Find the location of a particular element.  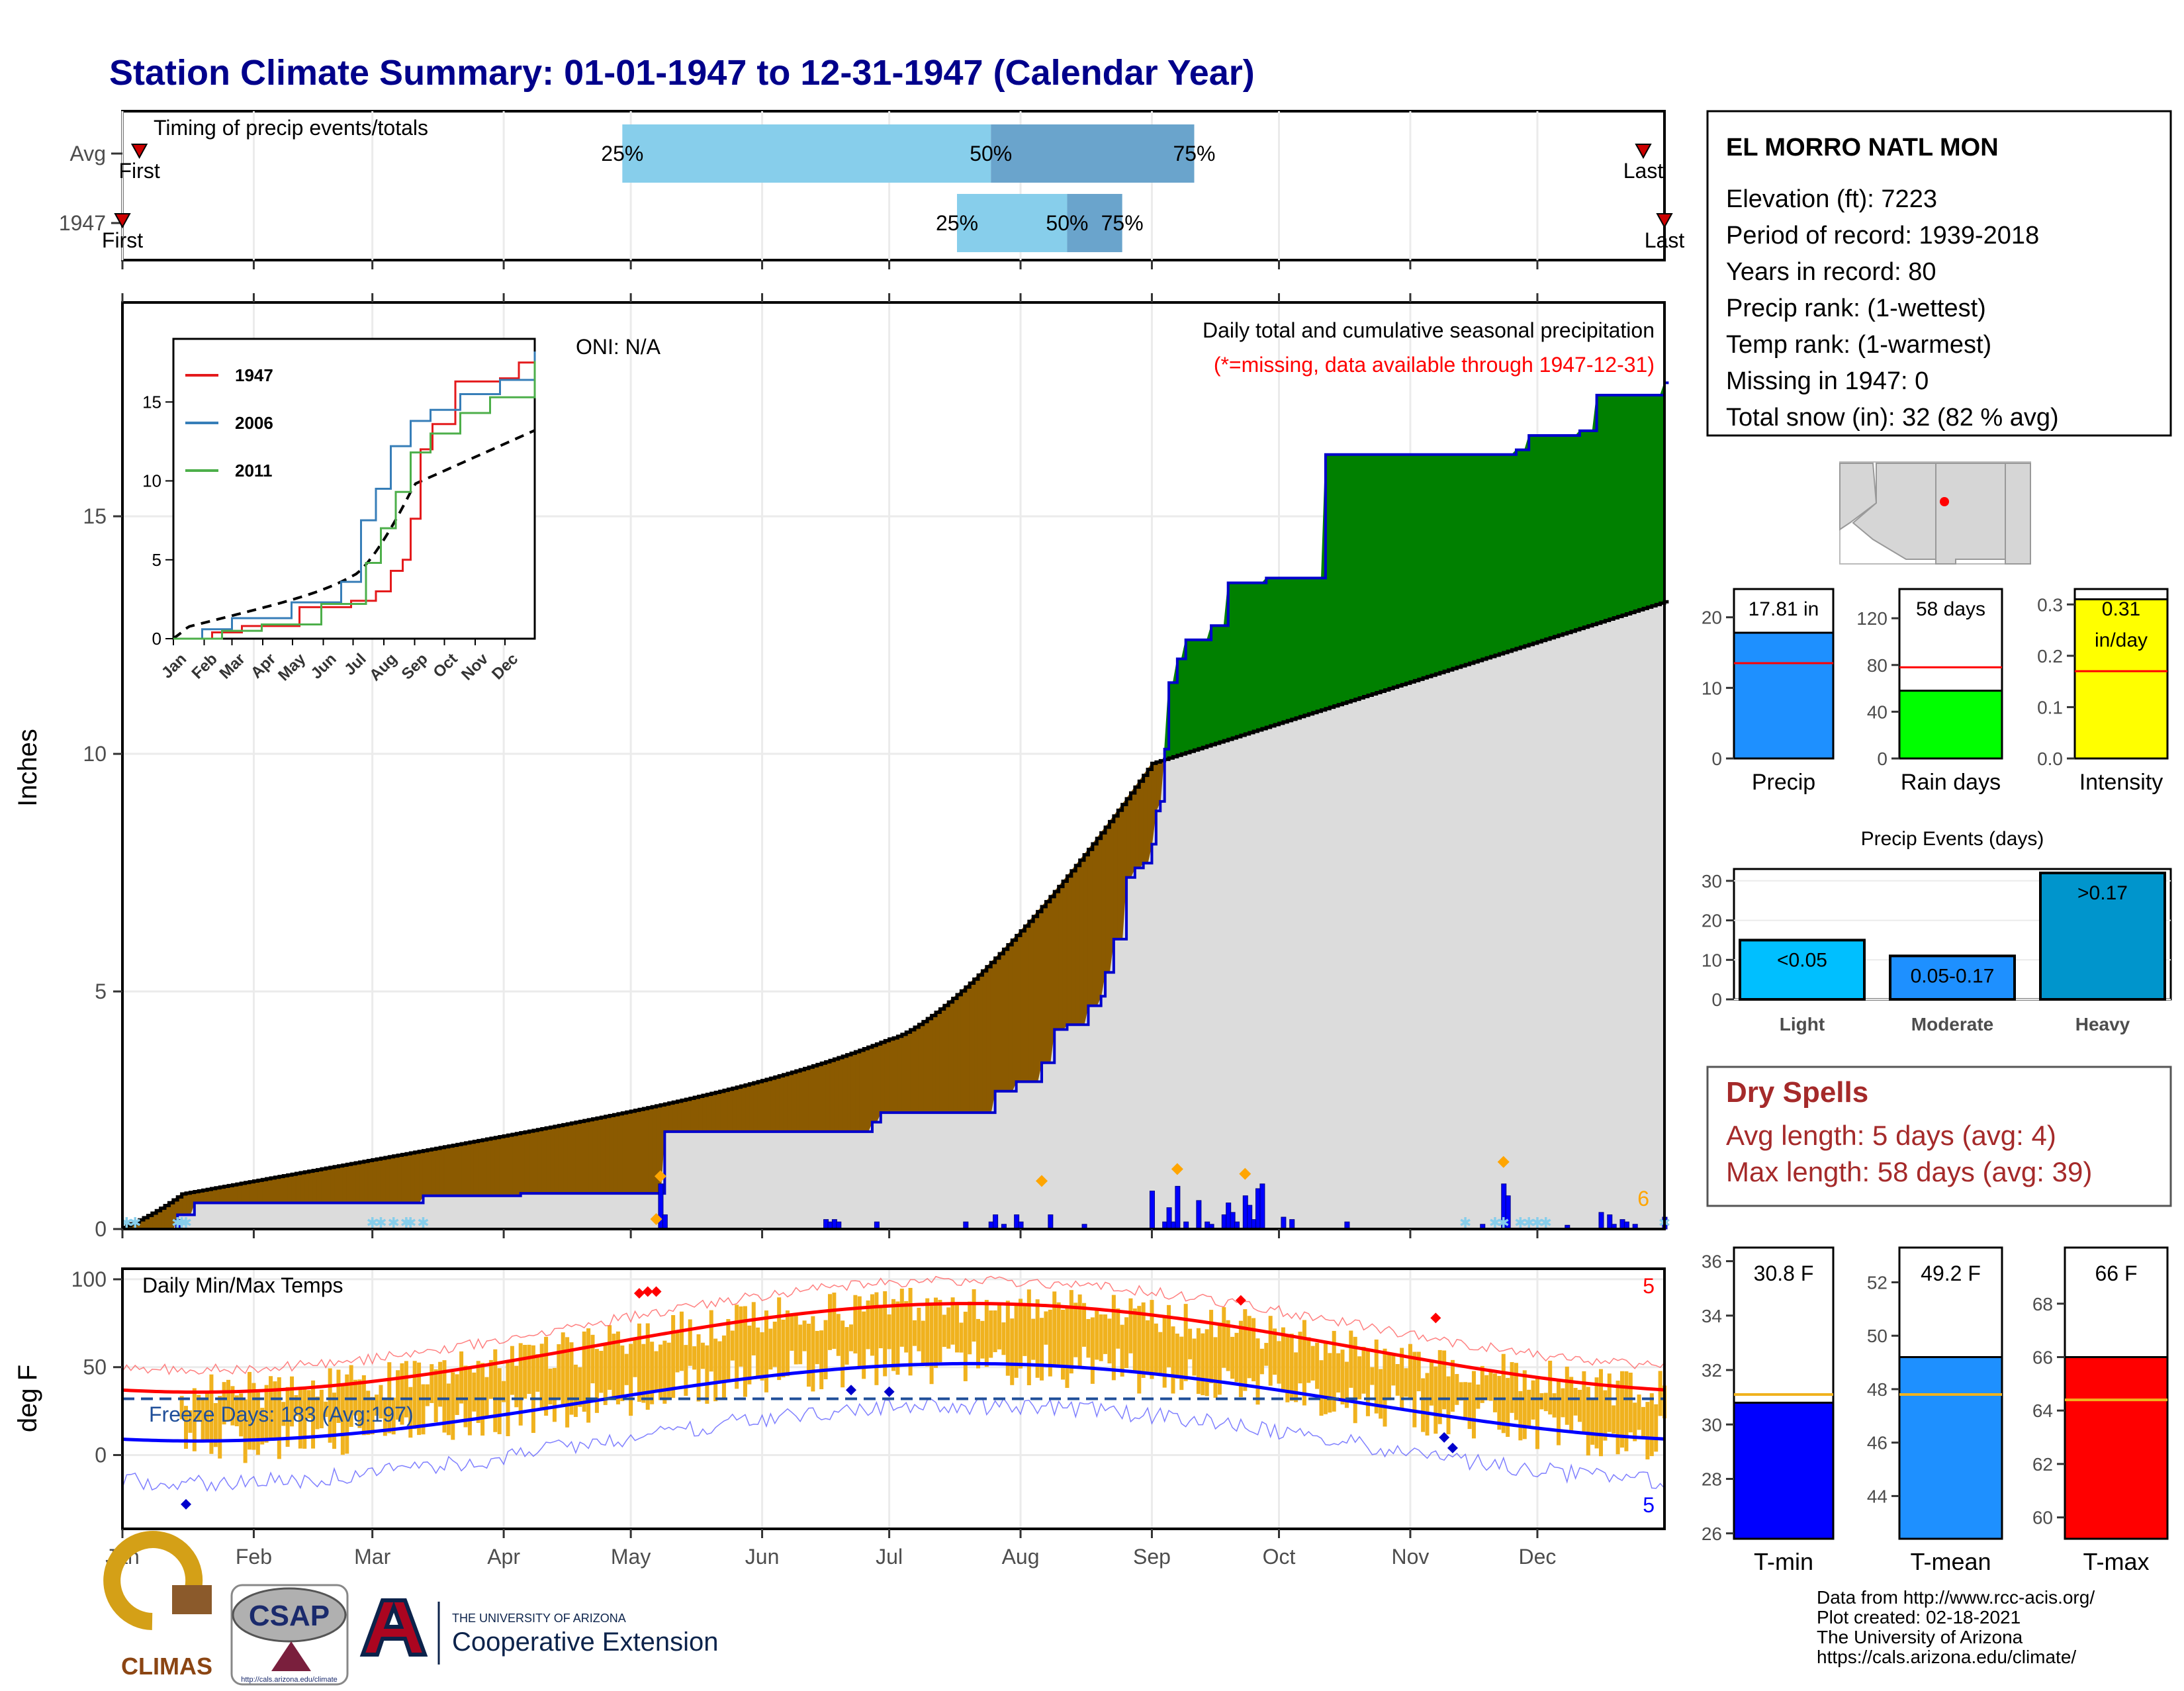

temp-bar-ytick-label: 50 is located at coordinates (1877, 1336).